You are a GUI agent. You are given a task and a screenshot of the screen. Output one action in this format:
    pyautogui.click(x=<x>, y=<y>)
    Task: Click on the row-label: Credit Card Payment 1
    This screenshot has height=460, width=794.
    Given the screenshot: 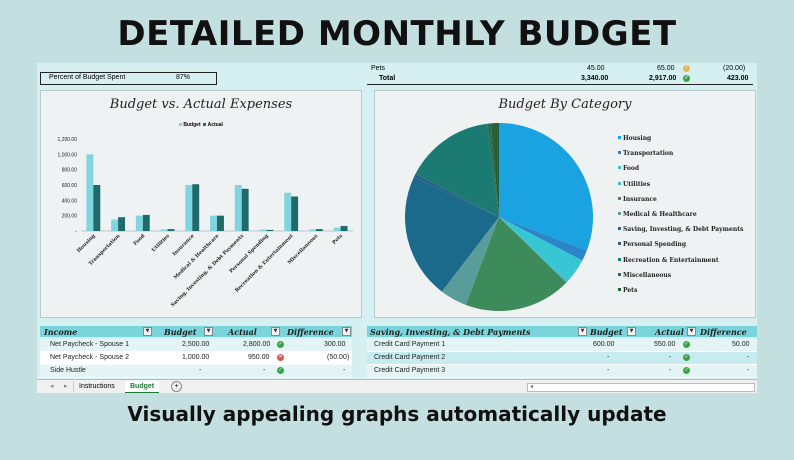 What is the action you would take?
    pyautogui.click(x=410, y=344)
    